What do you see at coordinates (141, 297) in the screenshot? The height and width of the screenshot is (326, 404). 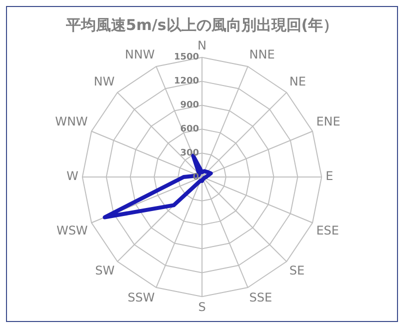 I see `spoke-label: SSW` at bounding box center [141, 297].